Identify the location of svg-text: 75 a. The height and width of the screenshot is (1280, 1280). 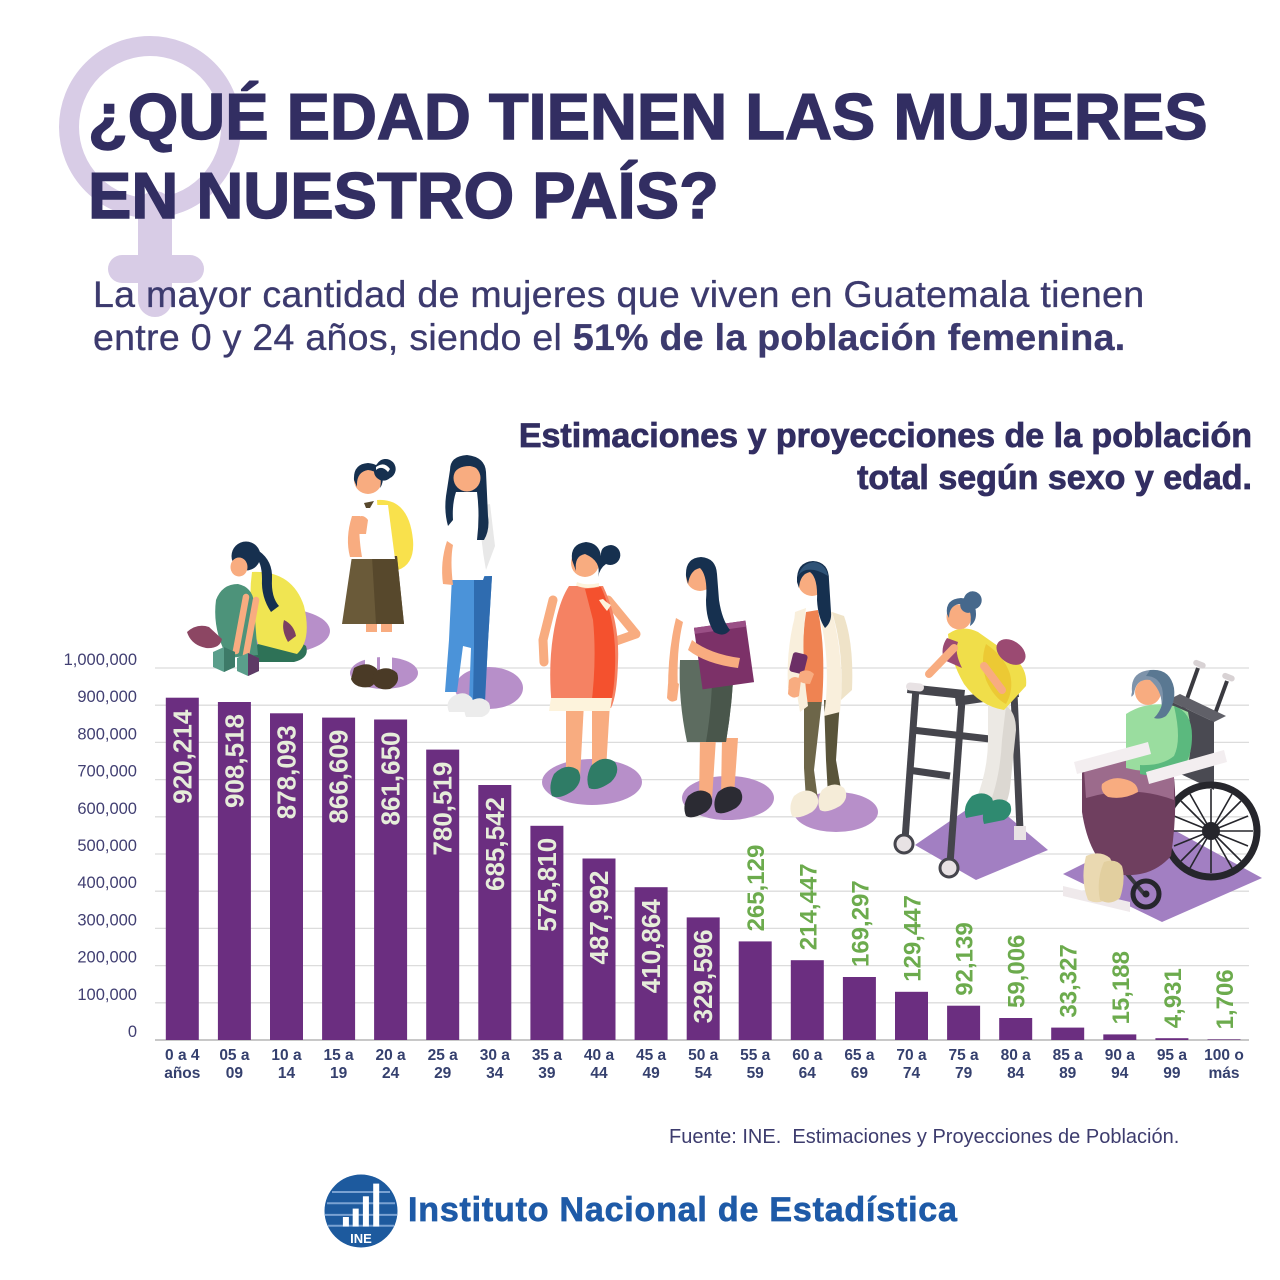
(964, 1055).